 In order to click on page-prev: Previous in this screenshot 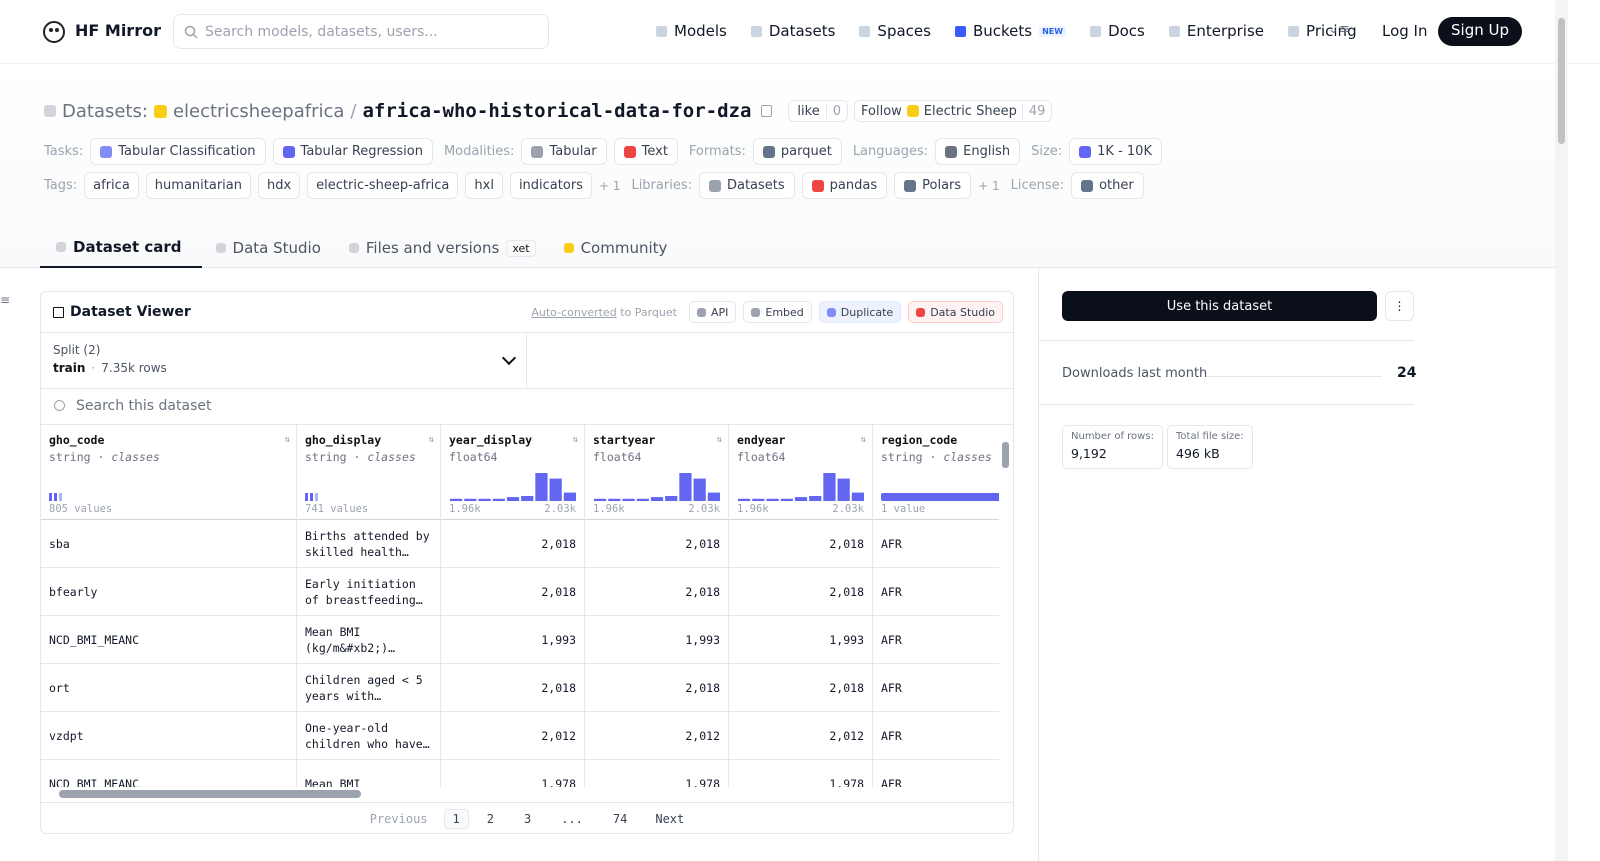, I will do `click(398, 818)`.